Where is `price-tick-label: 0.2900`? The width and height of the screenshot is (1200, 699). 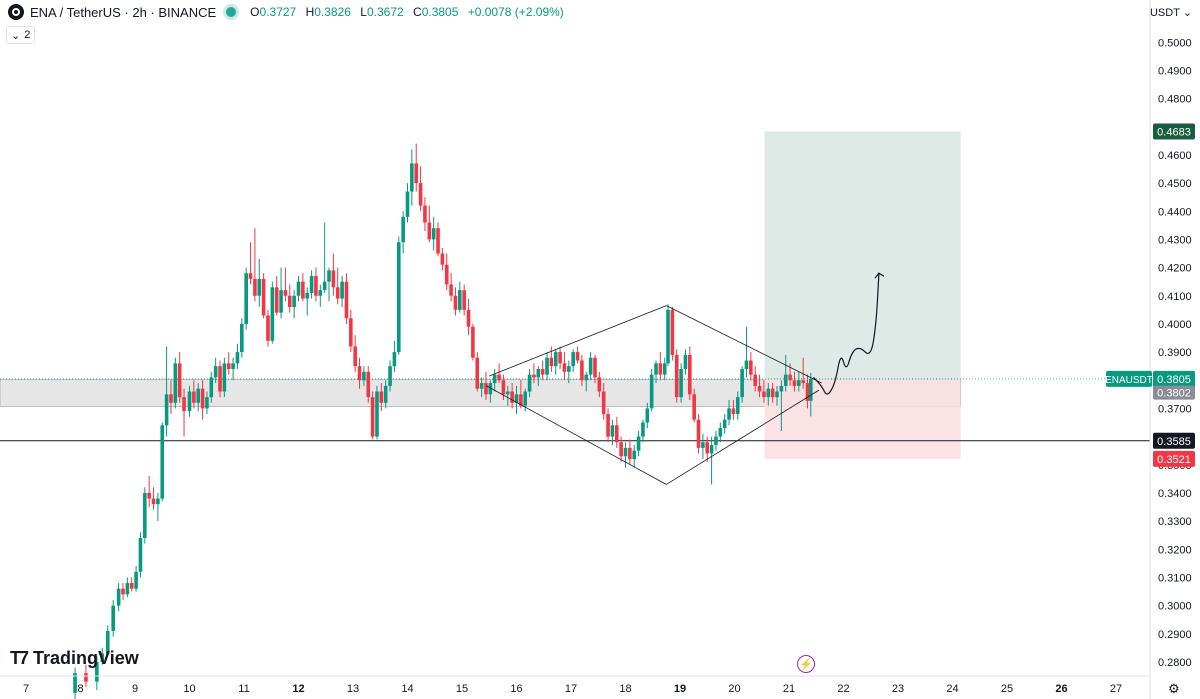
price-tick-label: 0.2900 is located at coordinates (1175, 635).